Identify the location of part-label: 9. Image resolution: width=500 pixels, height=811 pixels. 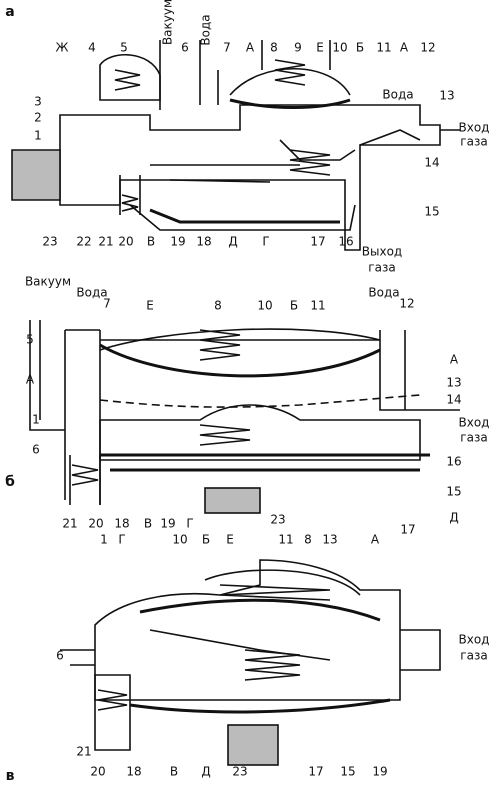
(298, 48).